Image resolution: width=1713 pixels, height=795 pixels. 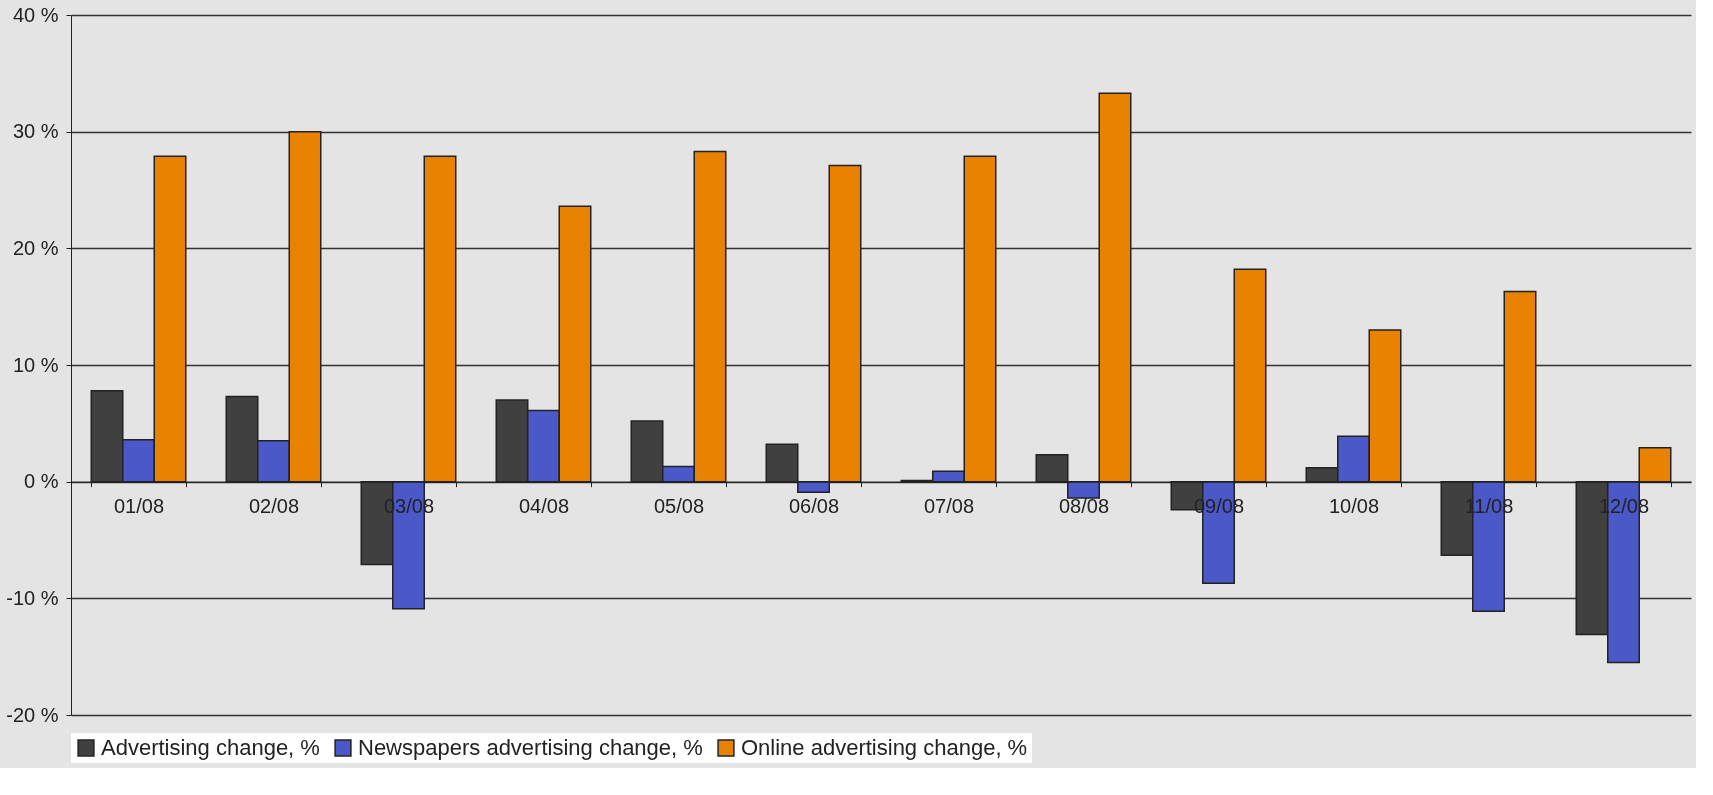 I want to click on x-tick-label: 10/08, so click(x=1354, y=506).